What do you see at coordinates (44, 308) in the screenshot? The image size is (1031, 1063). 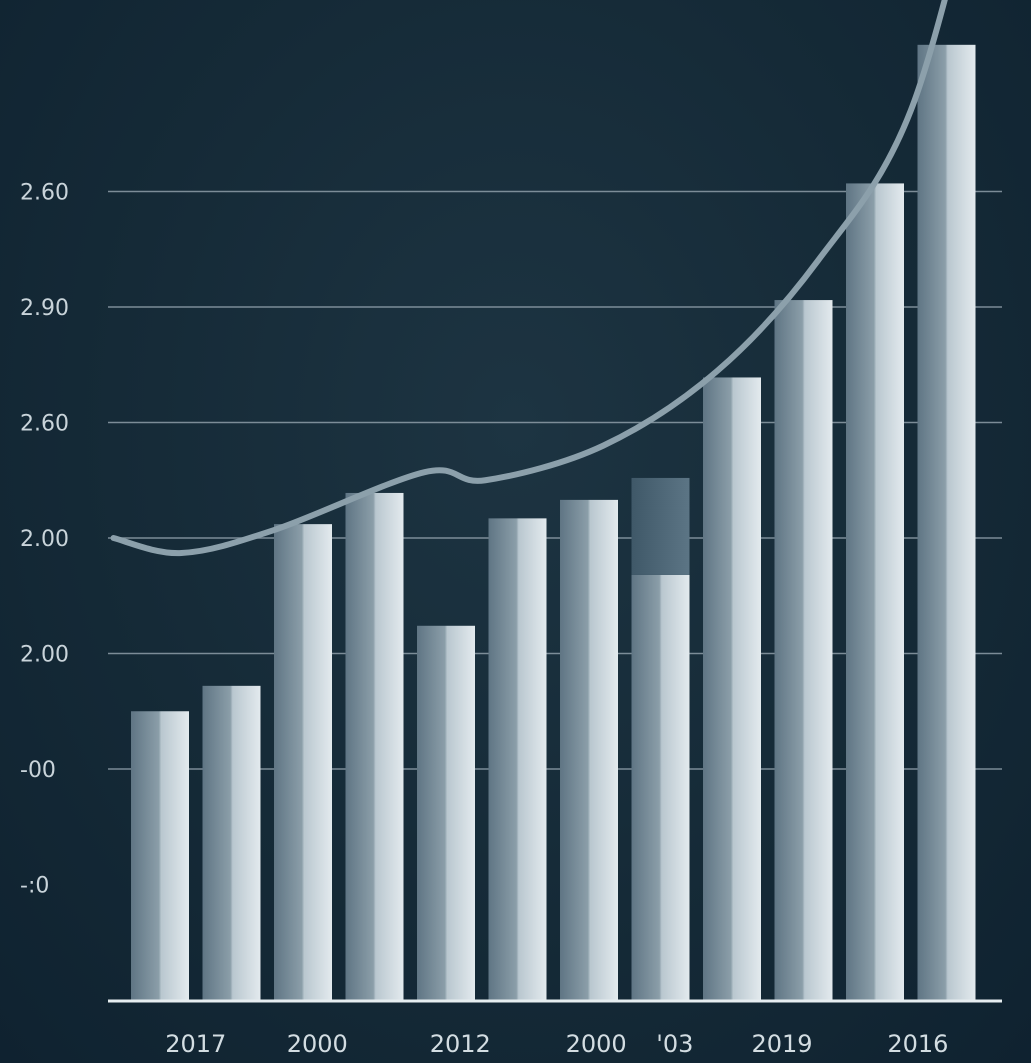 I see `y-tick-label: 2.90` at bounding box center [44, 308].